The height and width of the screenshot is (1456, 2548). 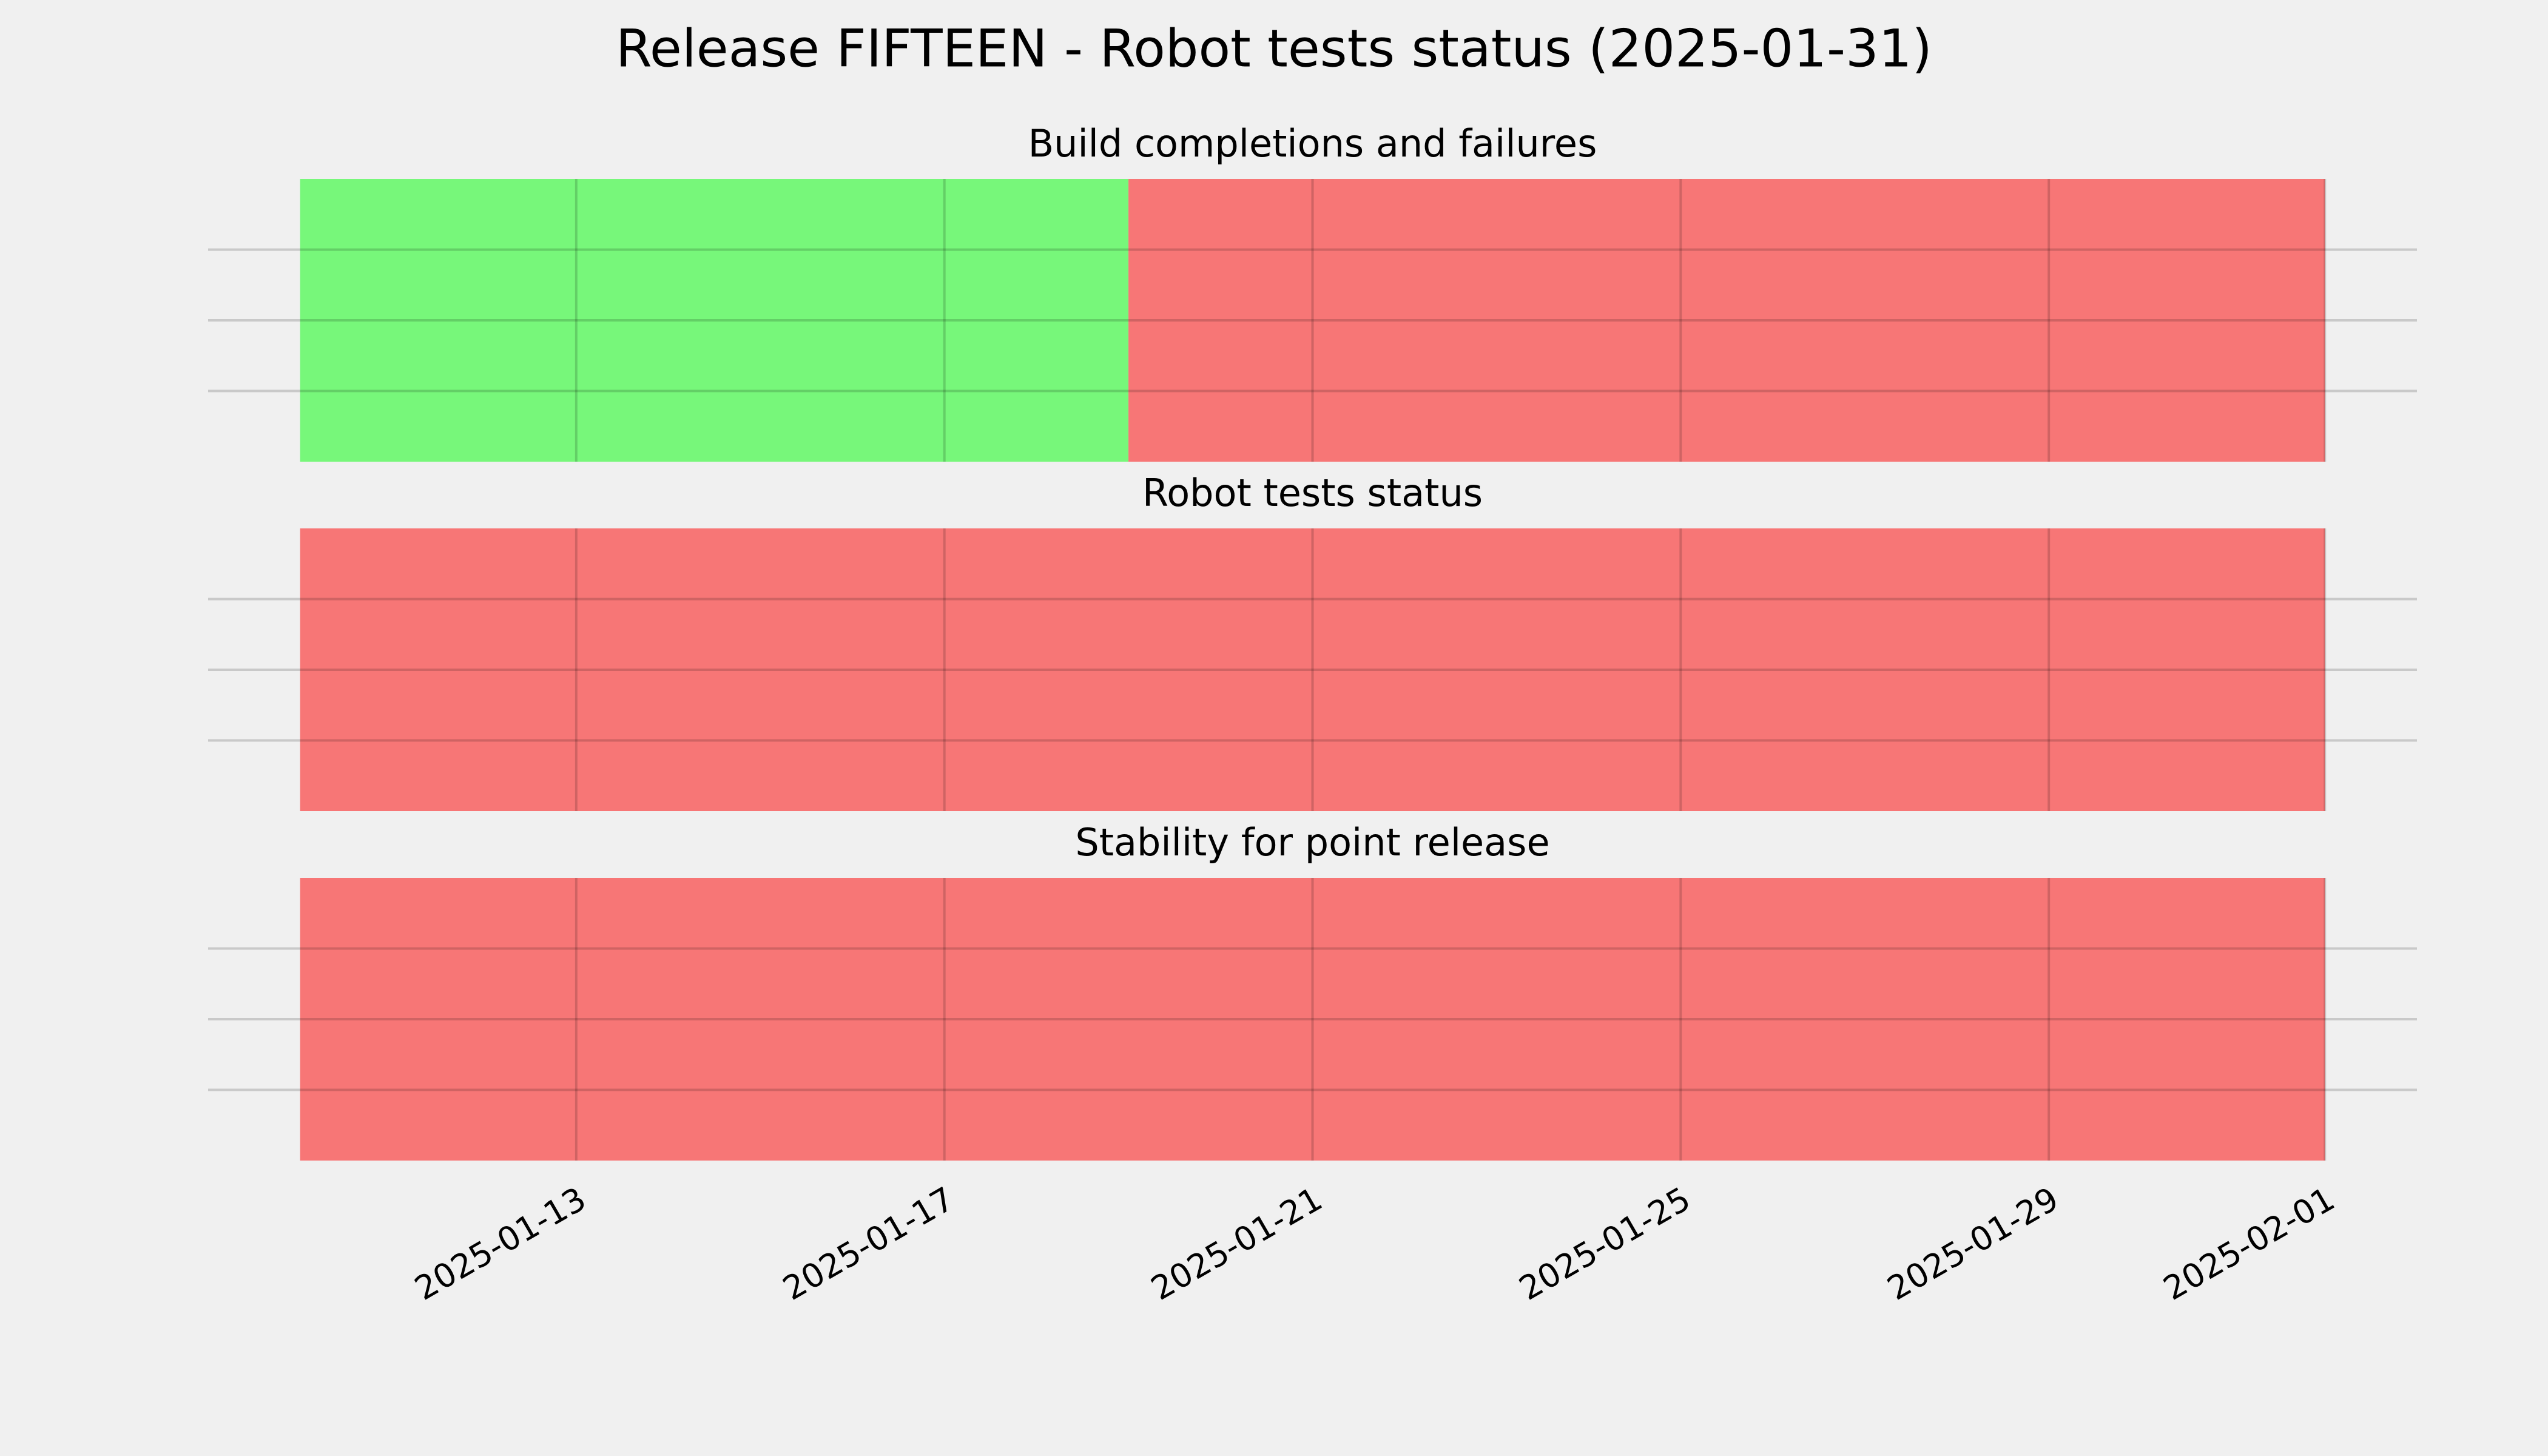 What do you see at coordinates (1312, 493) in the screenshot?
I see `panel-title: Robot tests status` at bounding box center [1312, 493].